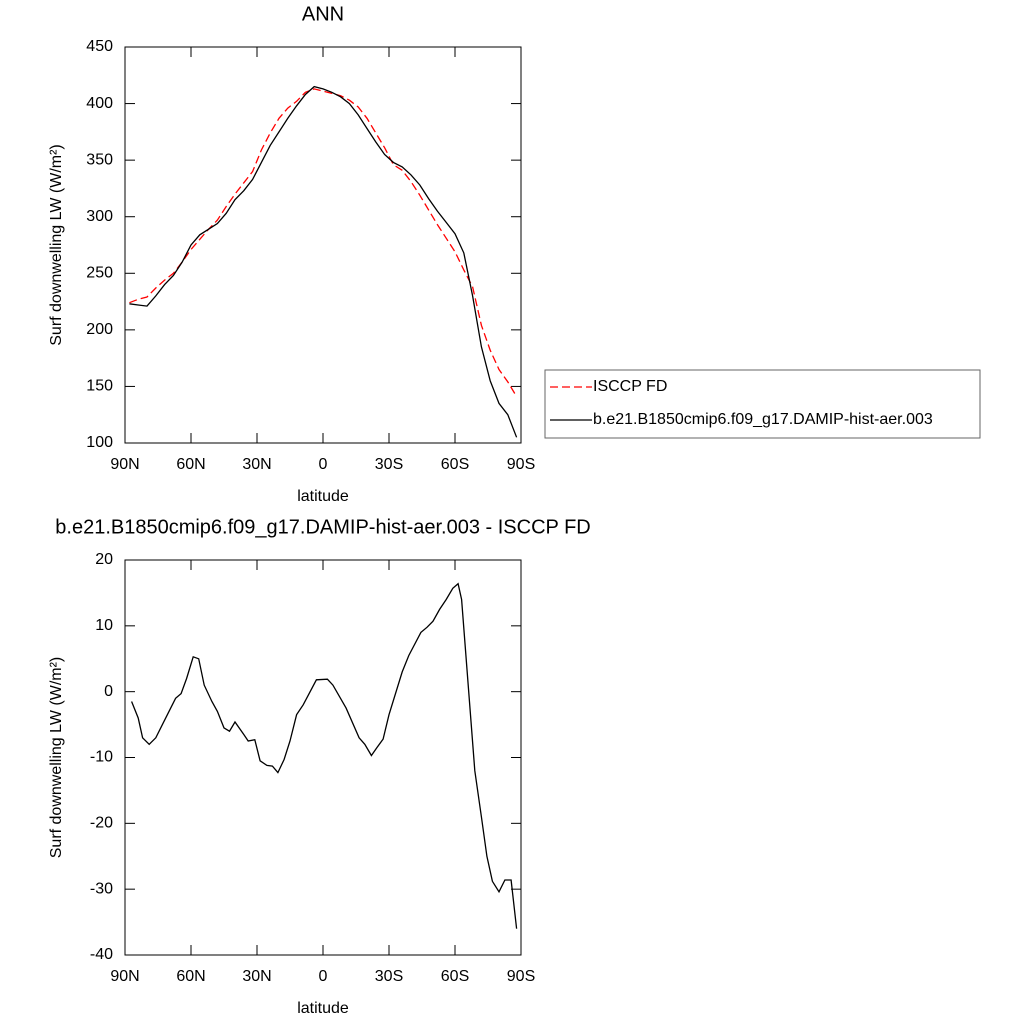 The width and height of the screenshot is (1024, 1029). Describe the element at coordinates (323, 14) in the screenshot. I see `chart-title: ANN` at that location.